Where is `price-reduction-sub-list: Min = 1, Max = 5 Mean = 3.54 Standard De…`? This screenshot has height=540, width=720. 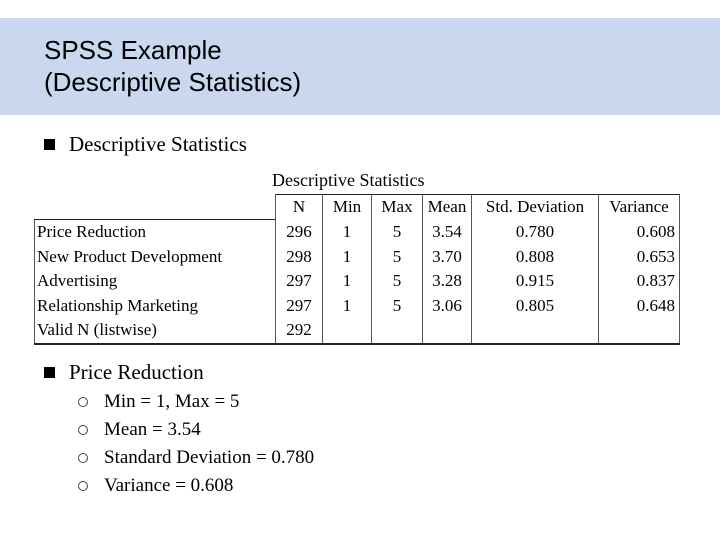
price-reduction-sub-list: Min = 1, Max = 5 Mean = 3.54 Standard De… is located at coordinates (196, 444).